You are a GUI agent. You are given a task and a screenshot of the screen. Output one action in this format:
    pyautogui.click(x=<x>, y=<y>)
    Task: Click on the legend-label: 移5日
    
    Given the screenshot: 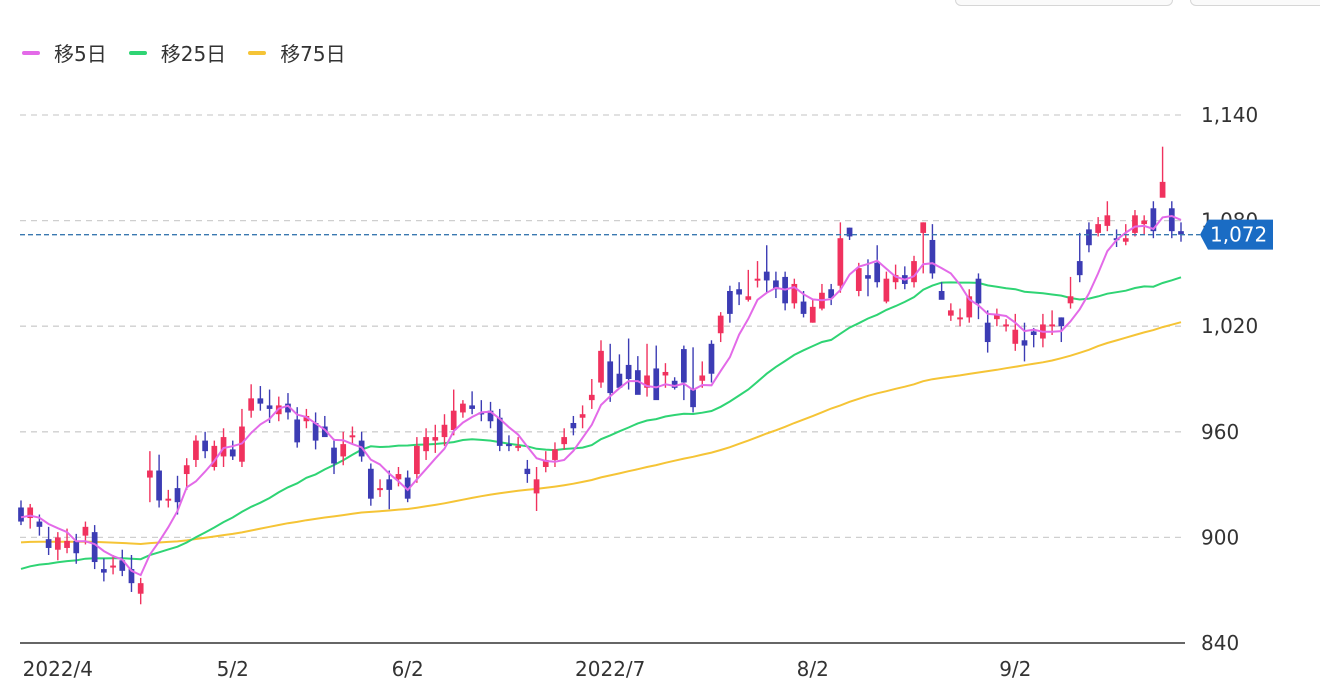 What is the action you would take?
    pyautogui.click(x=80, y=54)
    